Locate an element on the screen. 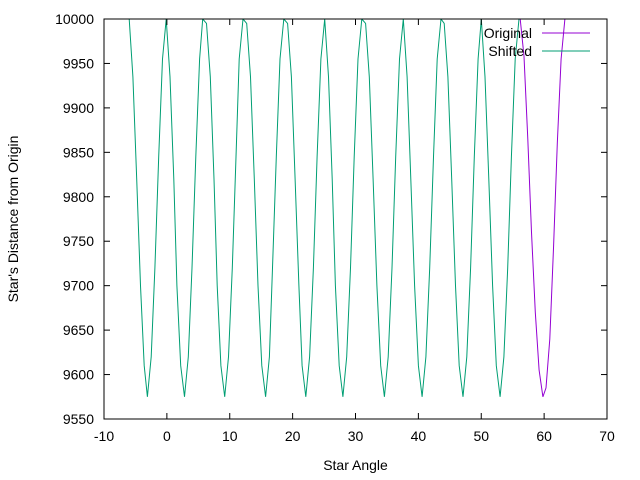  y-tick-label: 9900 is located at coordinates (78, 108).